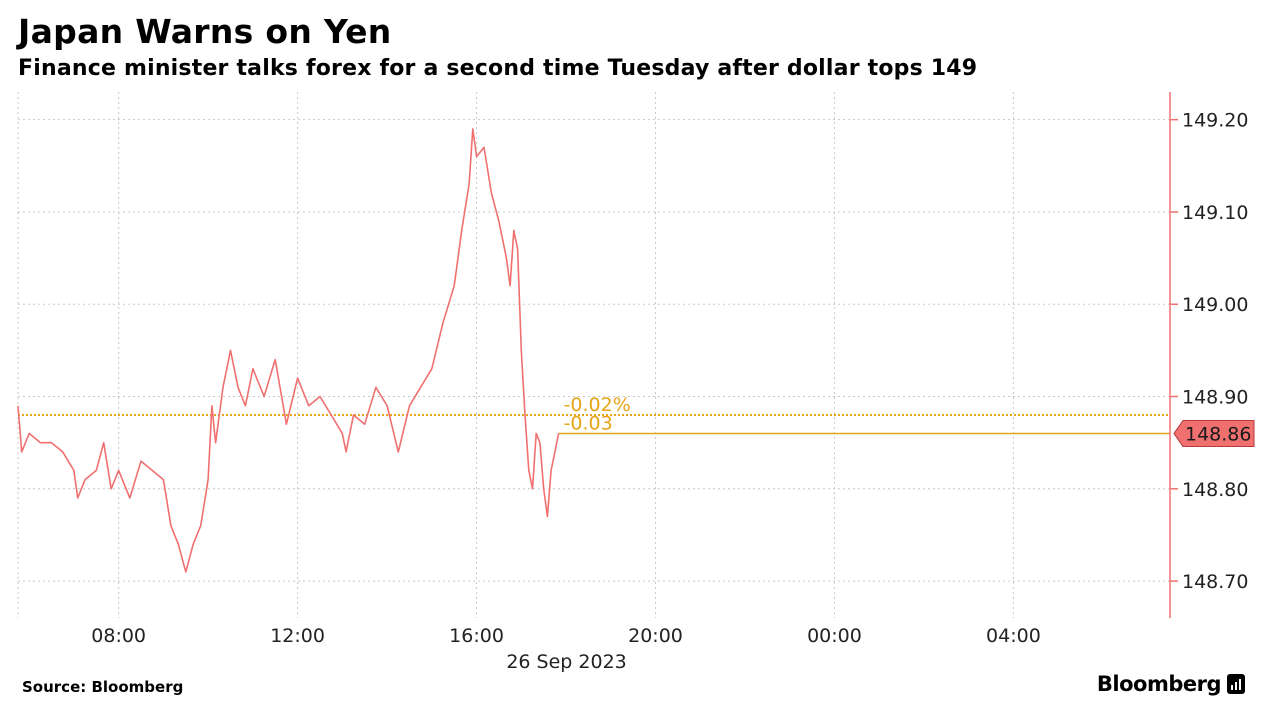  What do you see at coordinates (655, 636) in the screenshot?
I see `x-tick-label: 20:00` at bounding box center [655, 636].